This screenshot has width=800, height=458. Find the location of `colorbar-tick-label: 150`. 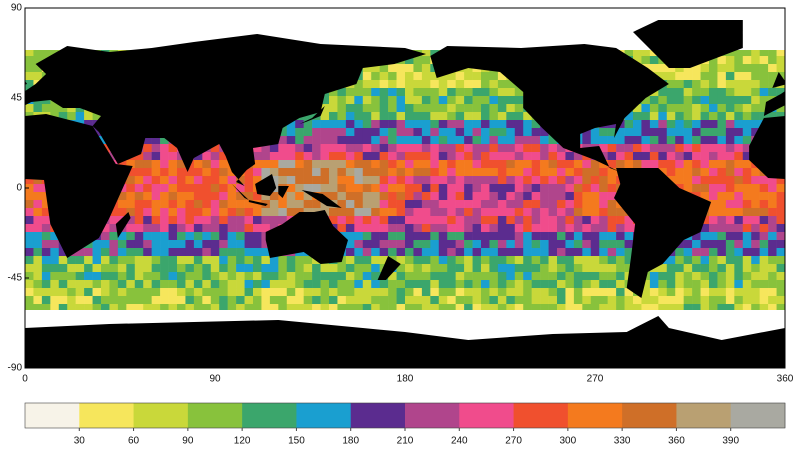

colorbar-tick-label: 150 is located at coordinates (296, 441).